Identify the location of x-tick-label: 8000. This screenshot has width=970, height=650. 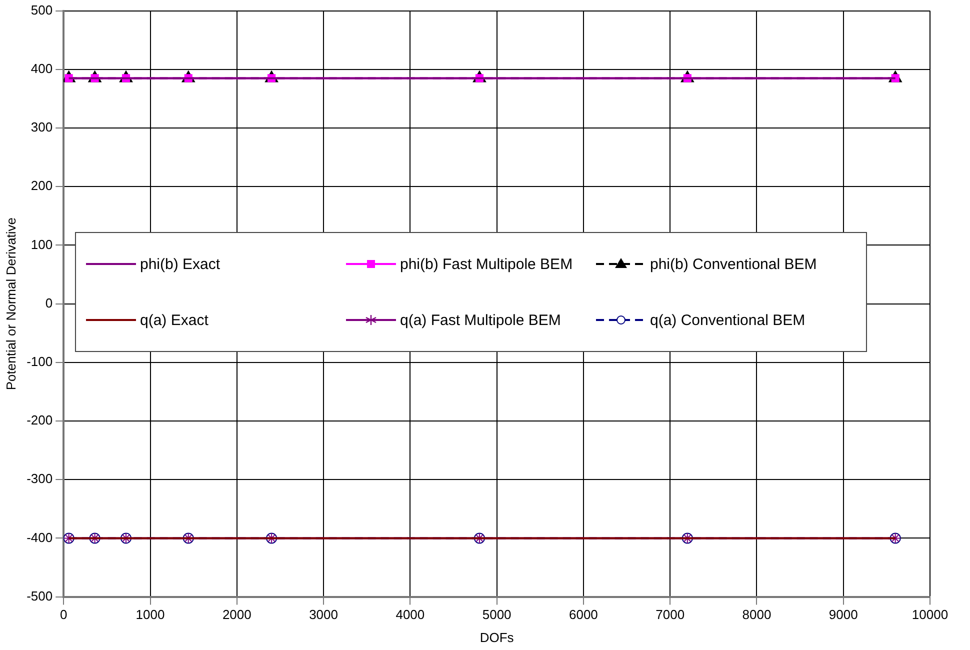
(757, 614).